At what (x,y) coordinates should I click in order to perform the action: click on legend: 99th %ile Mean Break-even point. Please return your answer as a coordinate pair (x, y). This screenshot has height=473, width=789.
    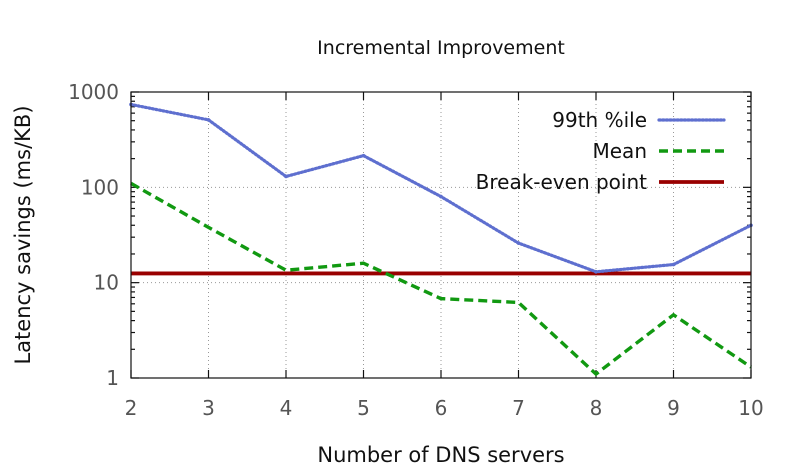
    Looking at the image, I should click on (601, 151).